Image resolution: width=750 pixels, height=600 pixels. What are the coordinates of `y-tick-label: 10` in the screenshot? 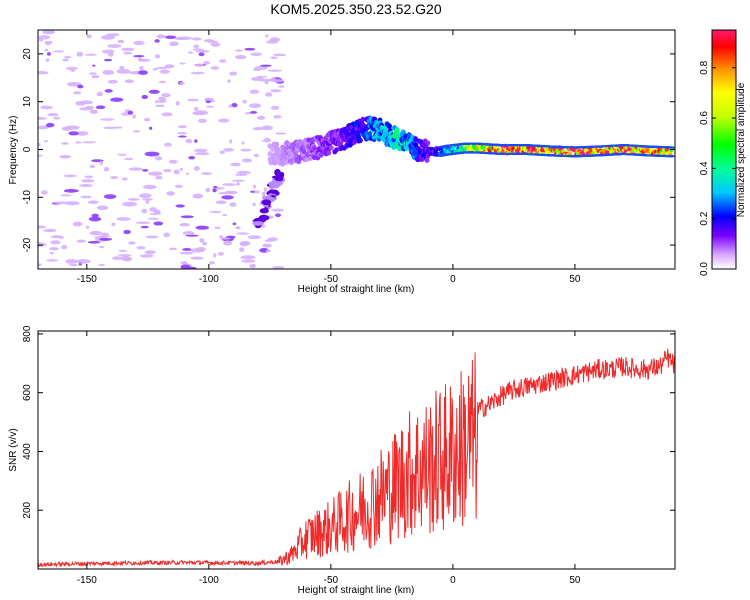 It's located at (27, 102).